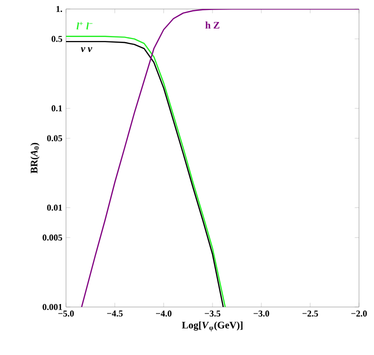 This screenshot has height=355, width=374. I want to click on y-tick-label: 0.05, so click(54, 138).